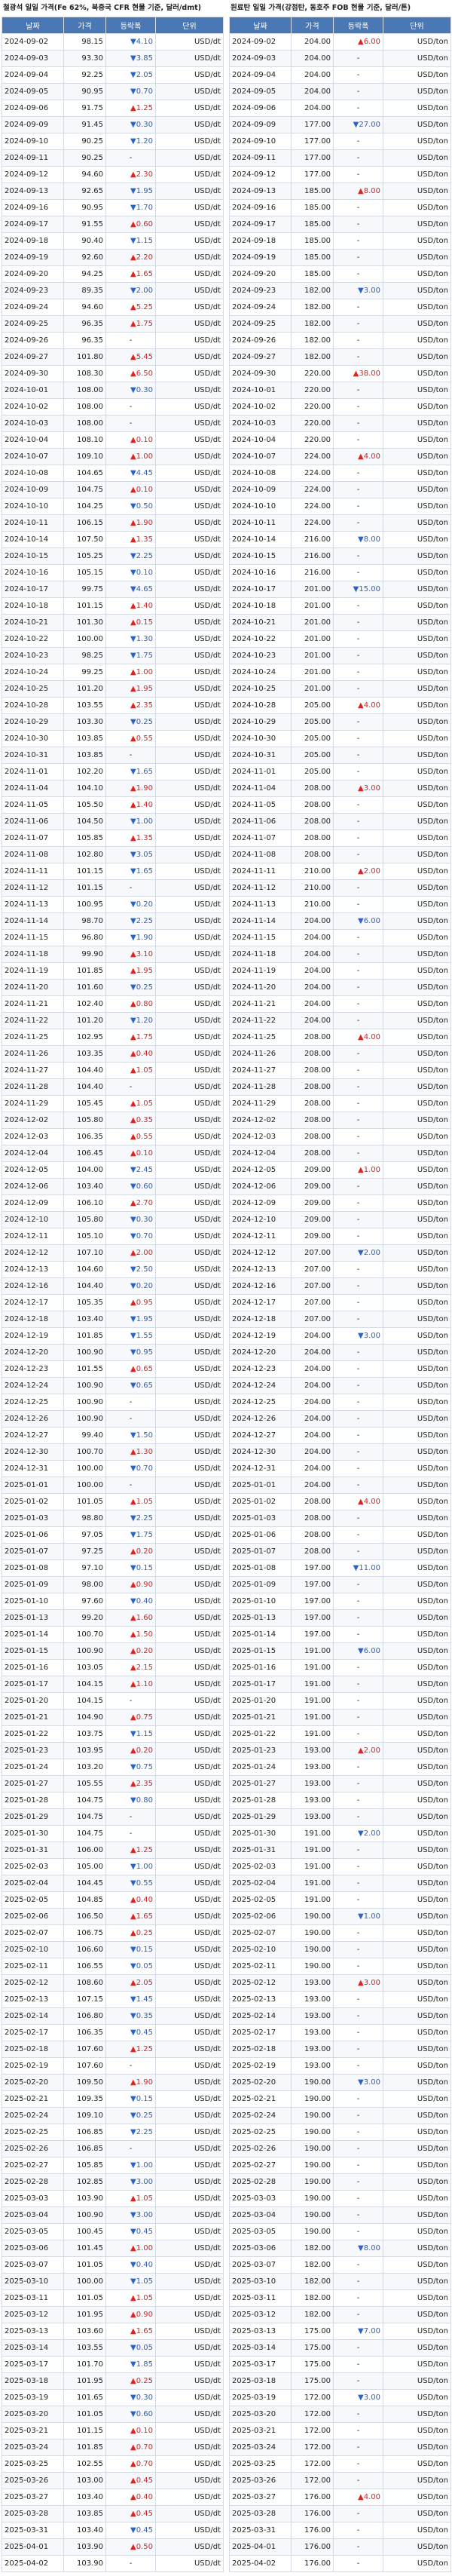 This screenshot has height=2576, width=452. What do you see at coordinates (33, 207) in the screenshot?
I see `date-cell: 2024-09-16` at bounding box center [33, 207].